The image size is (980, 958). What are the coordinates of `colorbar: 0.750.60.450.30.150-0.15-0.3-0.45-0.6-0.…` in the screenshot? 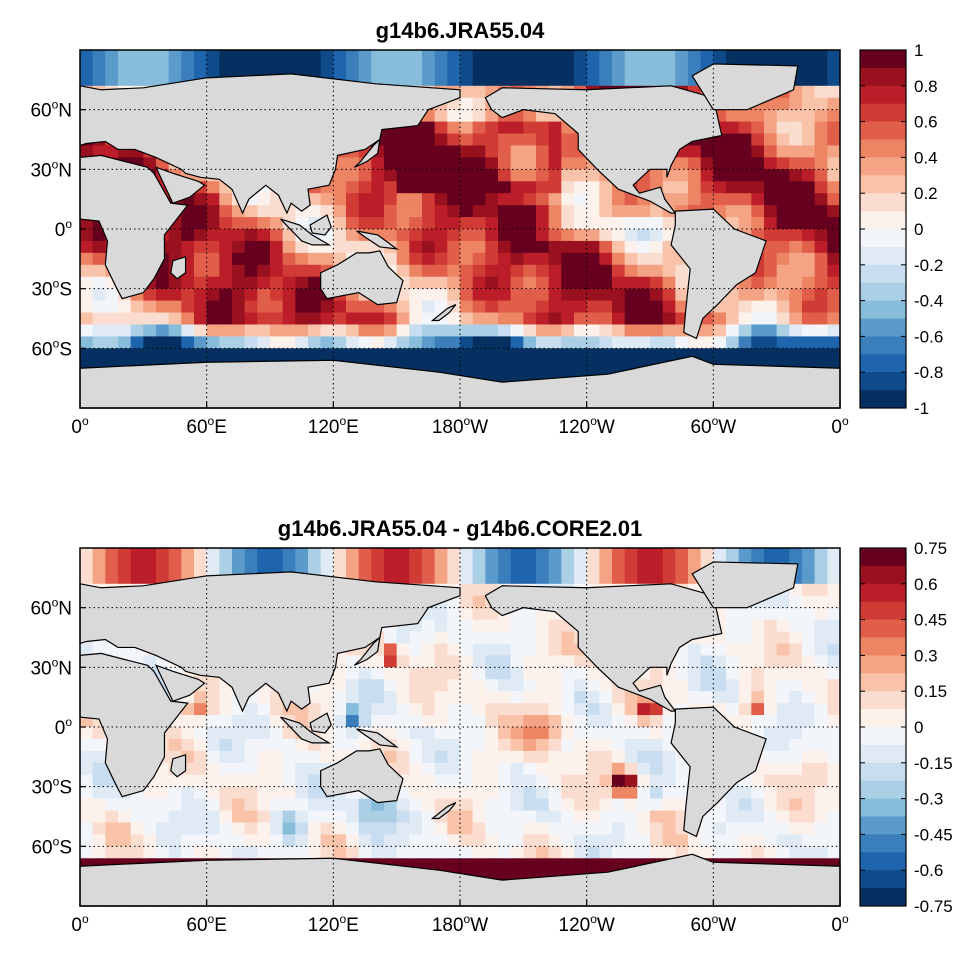 It's located at (906, 727).